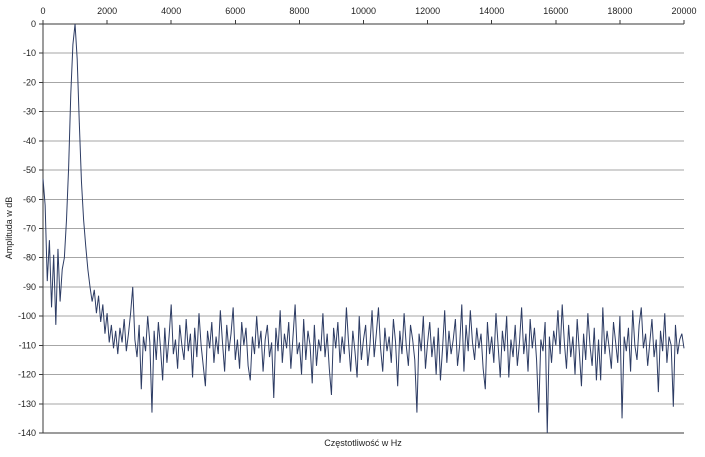  Describe the element at coordinates (427, 11) in the screenshot. I see `x-tick-label: 12000` at that location.